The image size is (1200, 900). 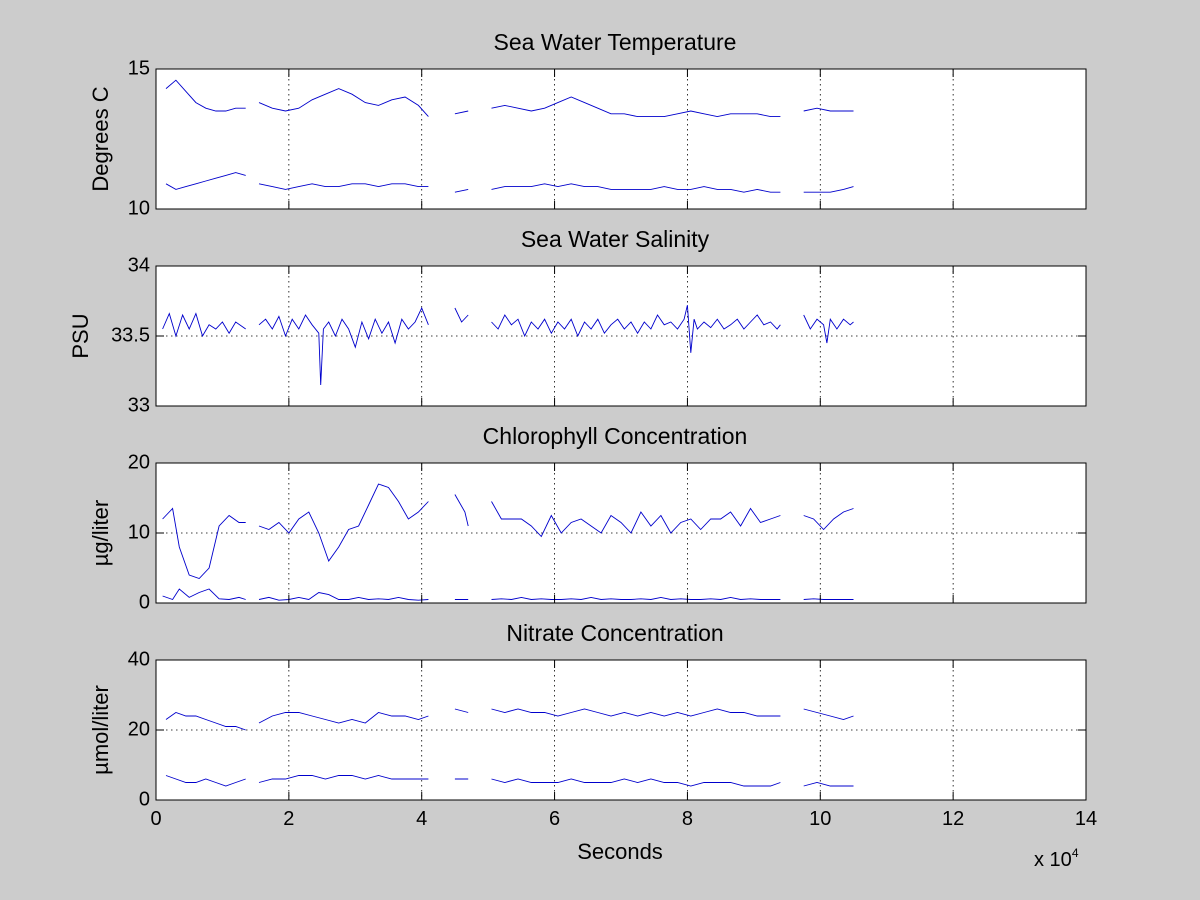 I want to click on axes-frame, so click(x=621, y=139).